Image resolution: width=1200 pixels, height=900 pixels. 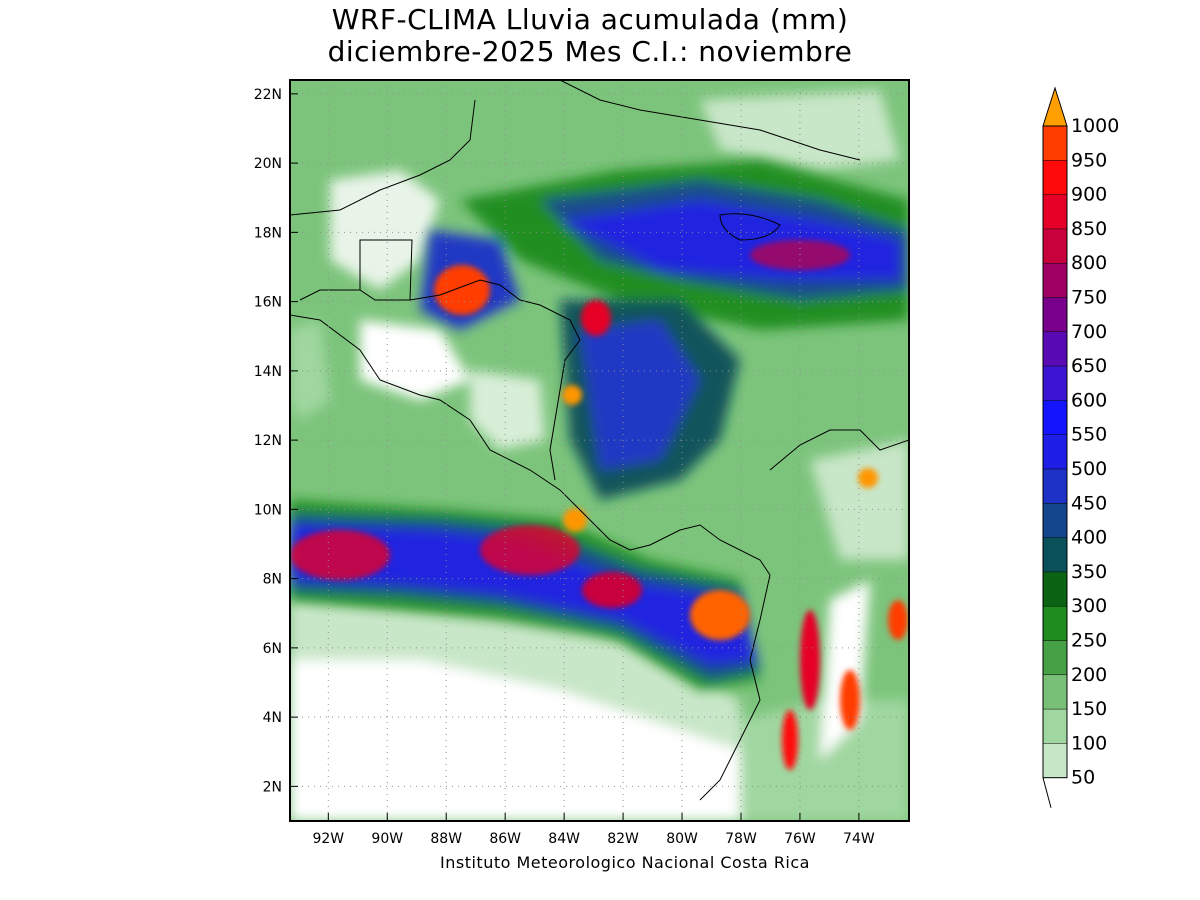 What do you see at coordinates (272, 649) in the screenshot?
I see `lat-tick-label: 6N` at bounding box center [272, 649].